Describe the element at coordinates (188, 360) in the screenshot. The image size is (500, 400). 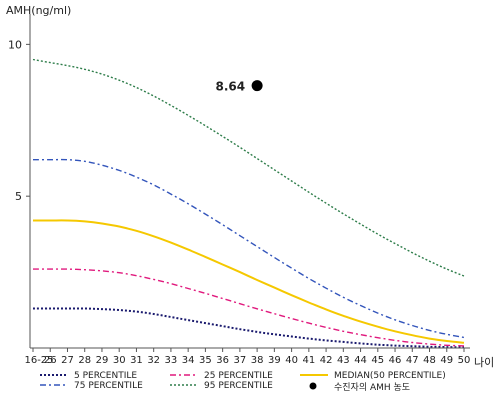
I see `x-tick-label: 34` at that location.